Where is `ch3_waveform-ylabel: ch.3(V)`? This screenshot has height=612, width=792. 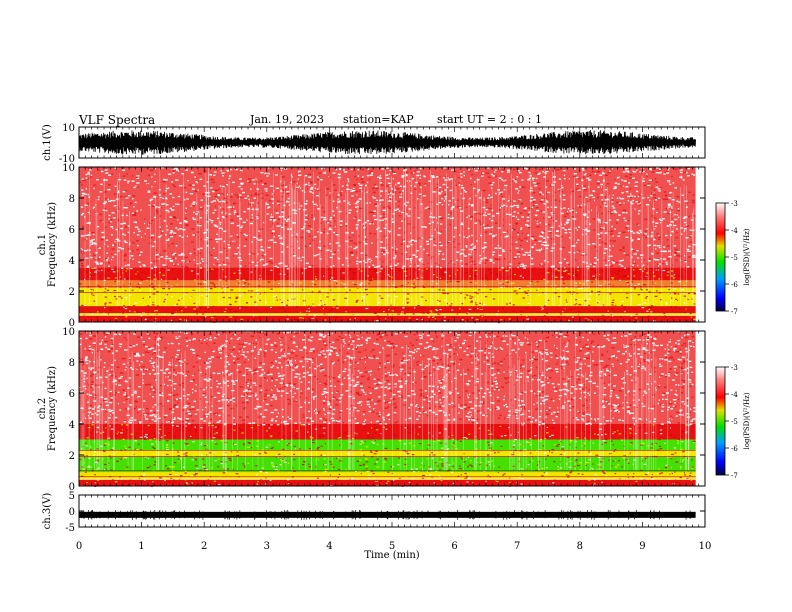
ch3_waveform-ylabel: ch.3(V) is located at coordinates (47, 511).